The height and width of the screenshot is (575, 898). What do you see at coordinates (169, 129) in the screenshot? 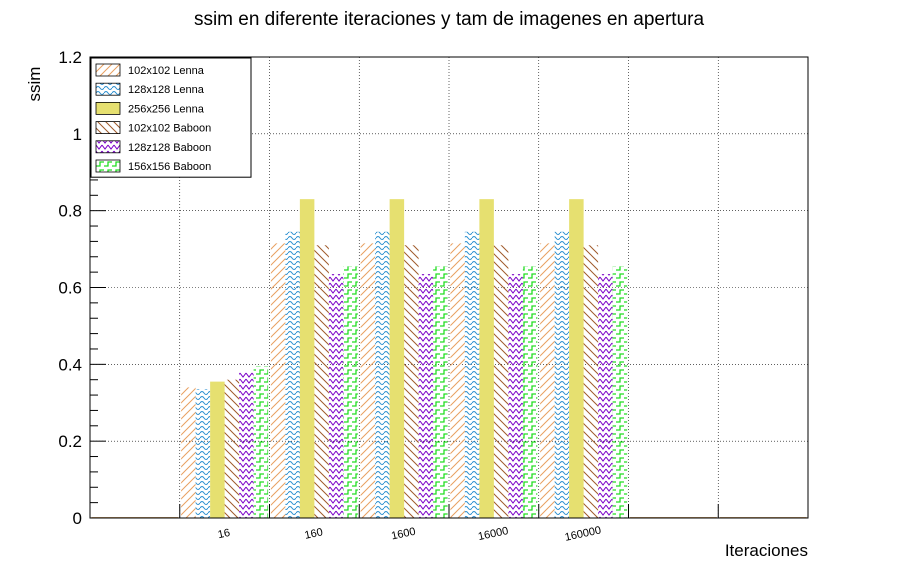
I see `legend-entry: 102x102 Baboon` at bounding box center [169, 129].